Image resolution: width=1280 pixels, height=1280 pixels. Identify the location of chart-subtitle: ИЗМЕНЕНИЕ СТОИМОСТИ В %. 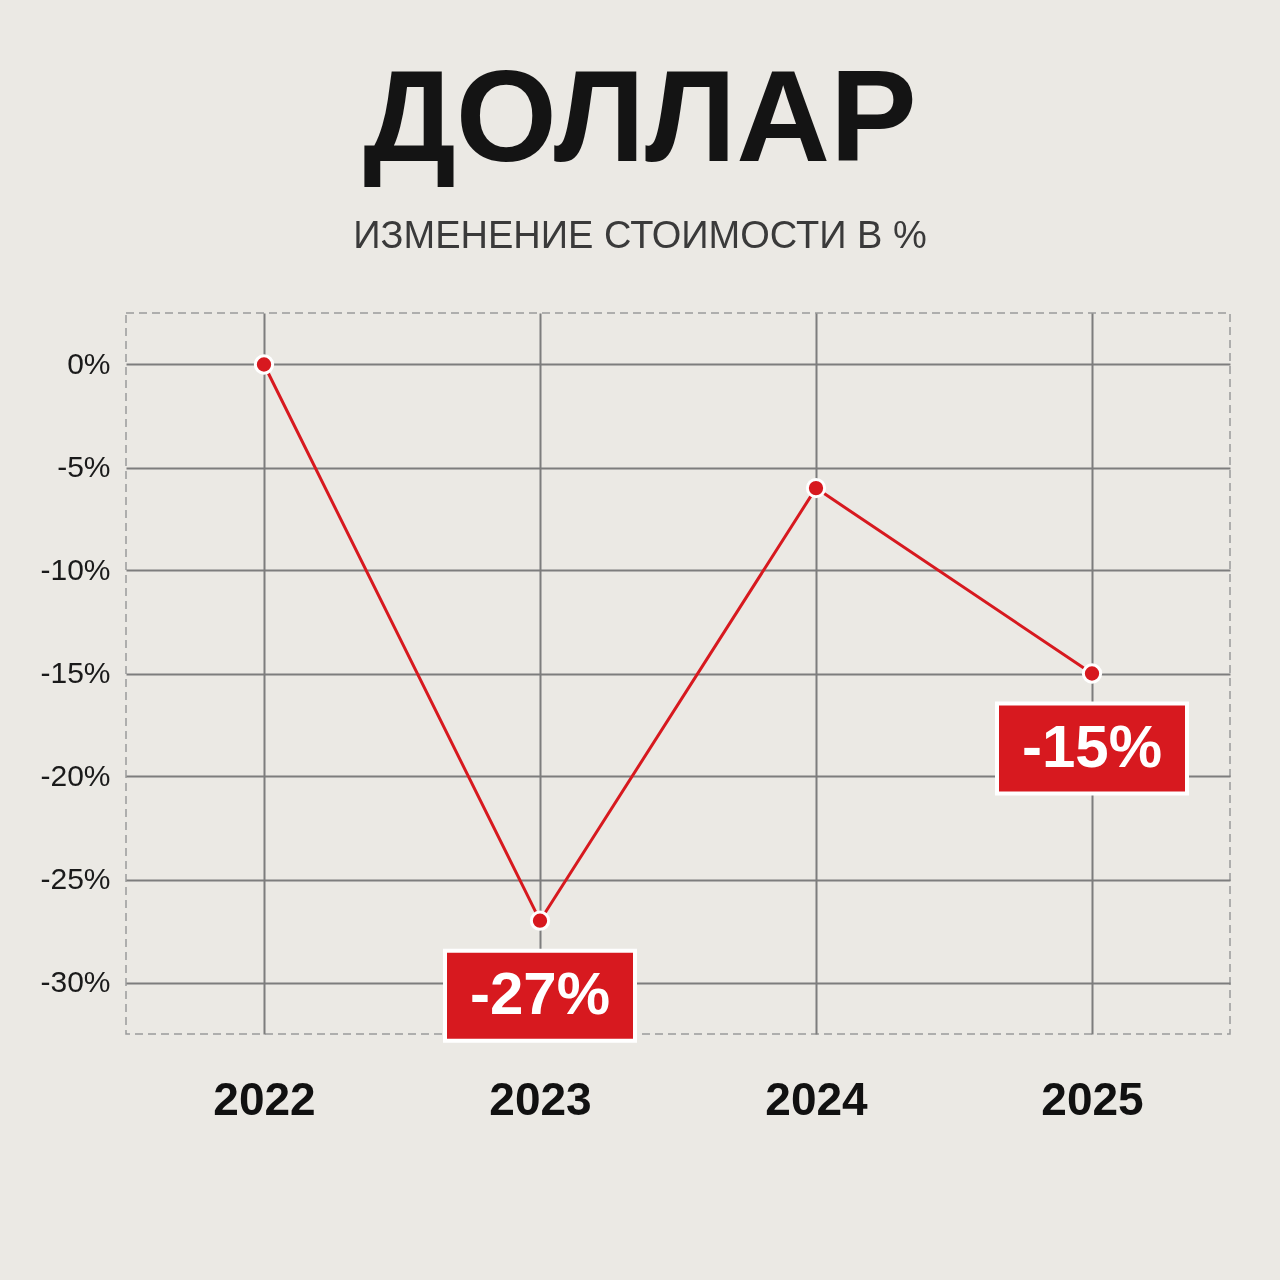
(640, 235).